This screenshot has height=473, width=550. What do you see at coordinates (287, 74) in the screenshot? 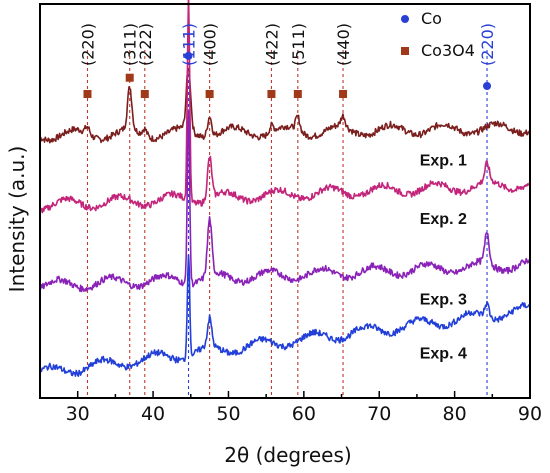
I see `phase-markers` at bounding box center [287, 74].